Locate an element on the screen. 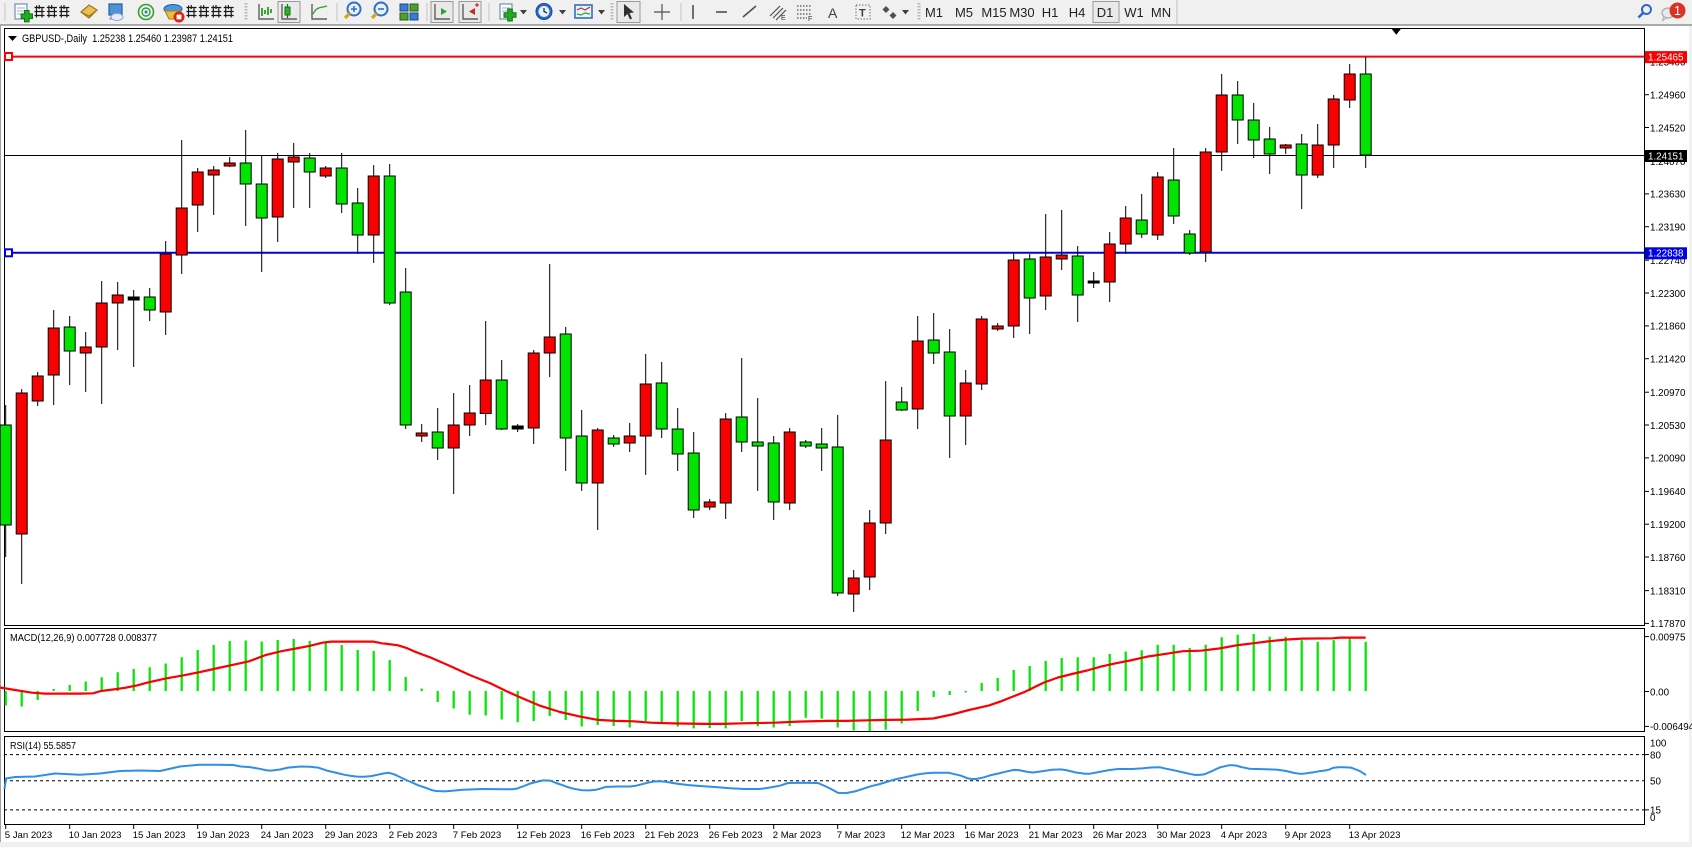 The image size is (1692, 852). svg-text: 0.00975 is located at coordinates (1668, 637).